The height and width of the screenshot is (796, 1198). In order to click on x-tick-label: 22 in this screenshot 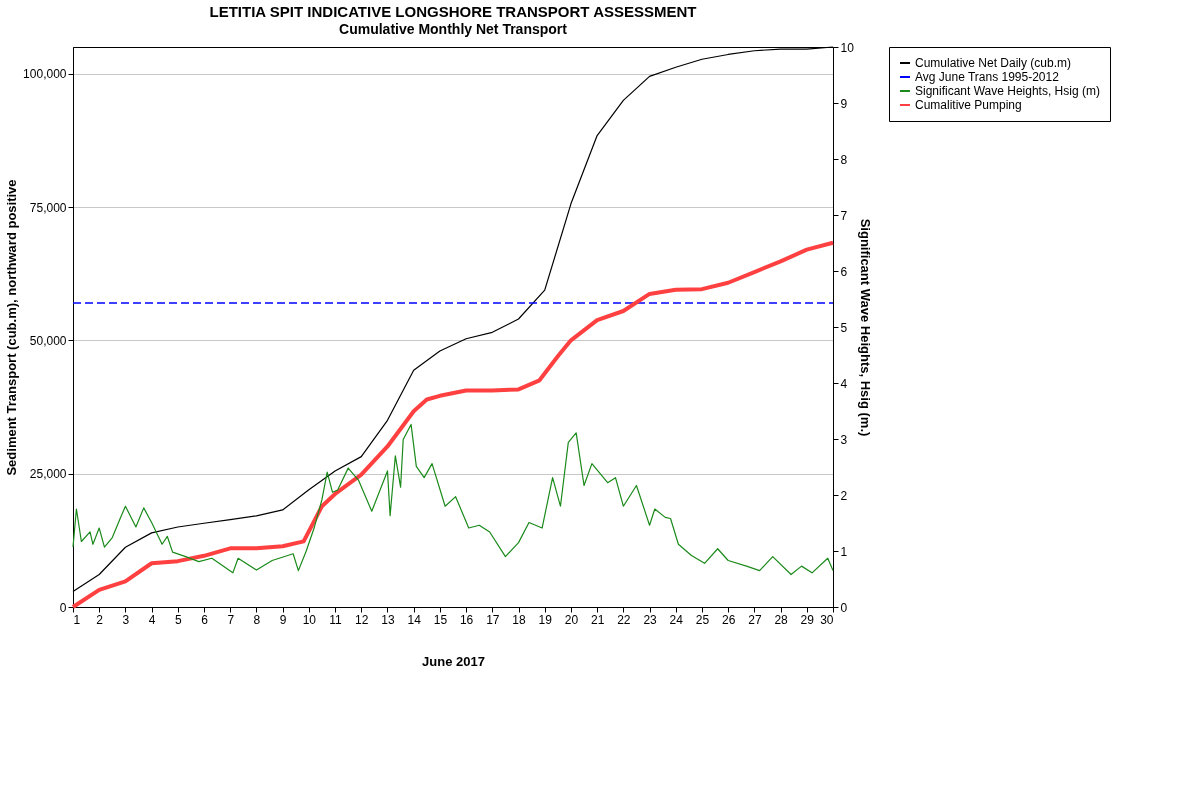, I will do `click(624, 619)`.